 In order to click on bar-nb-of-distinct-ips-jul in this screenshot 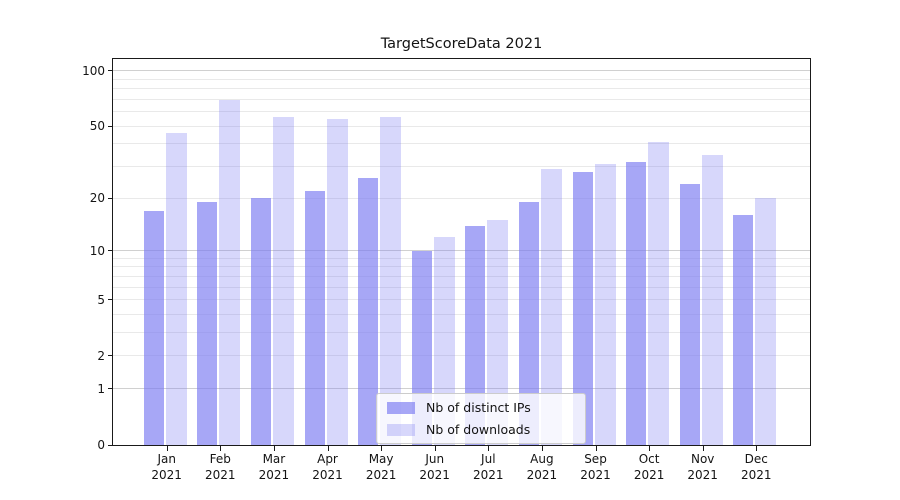, I will do `click(475, 335)`.